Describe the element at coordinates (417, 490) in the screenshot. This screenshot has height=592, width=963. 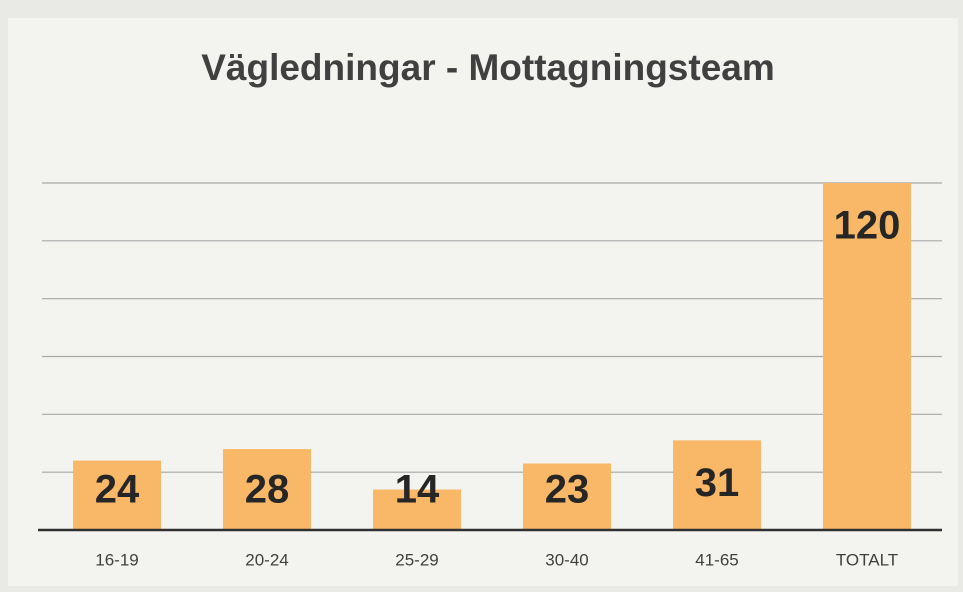
I see `data-label: 14` at that location.